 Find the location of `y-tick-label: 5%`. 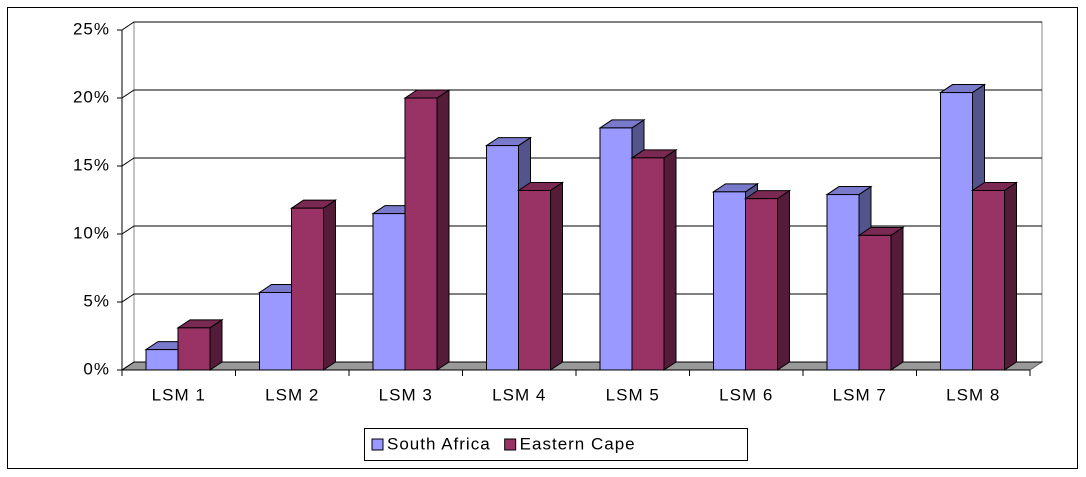

y-tick-label: 5% is located at coordinates (96, 300).